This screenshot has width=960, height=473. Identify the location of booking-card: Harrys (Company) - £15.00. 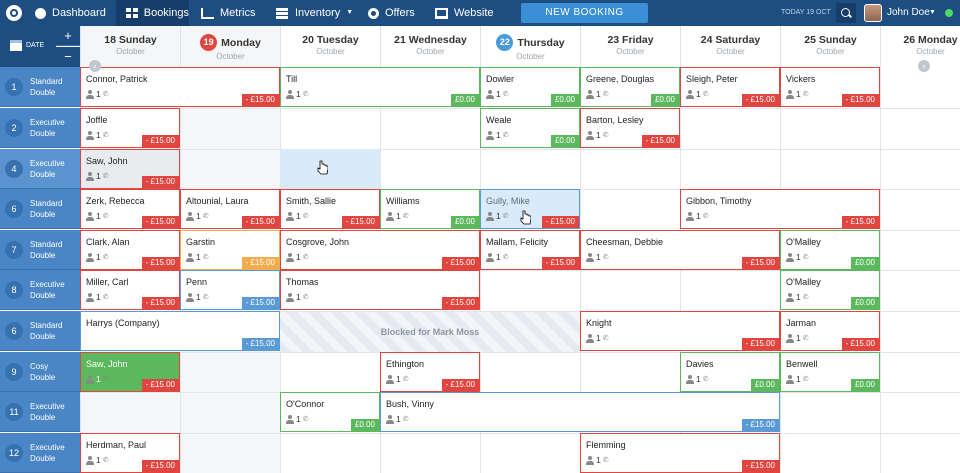
(180, 331).